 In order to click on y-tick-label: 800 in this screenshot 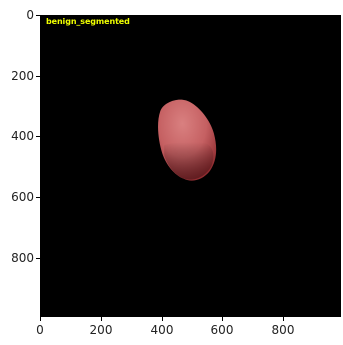, I will do `click(22, 258)`.